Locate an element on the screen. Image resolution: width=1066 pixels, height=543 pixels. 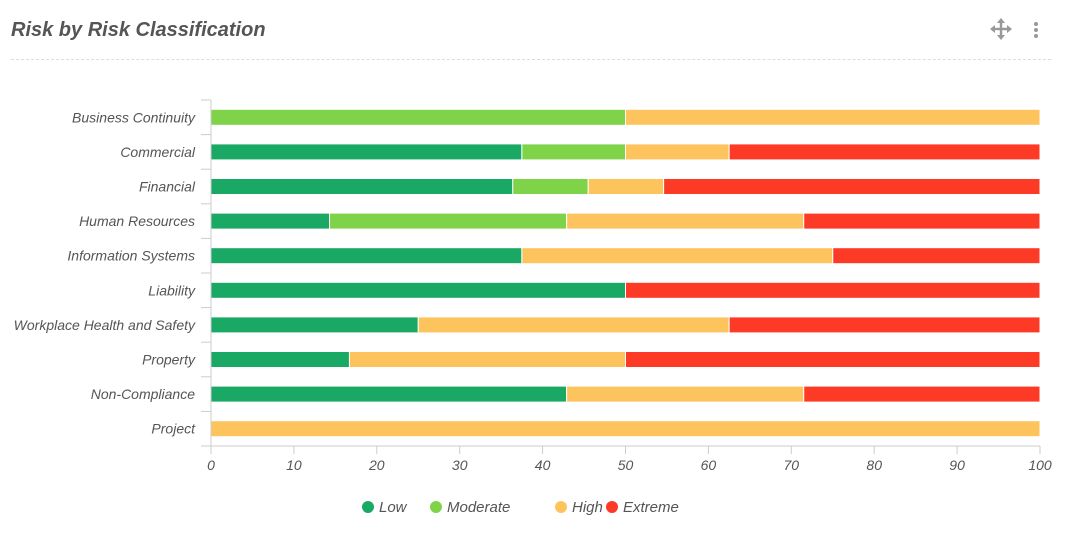
category-label: Project is located at coordinates (173, 429).